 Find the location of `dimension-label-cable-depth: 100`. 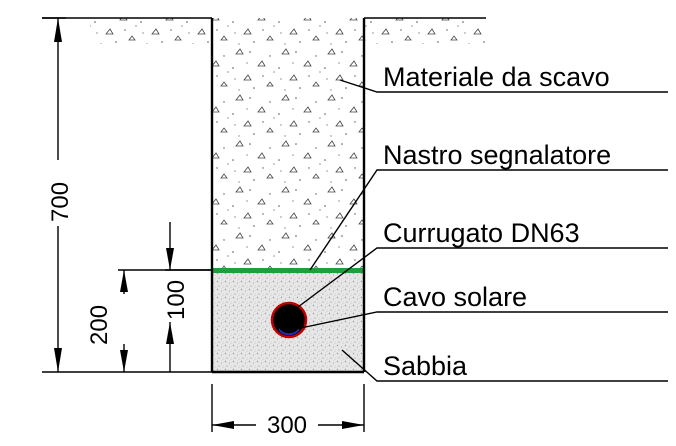

dimension-label-cable-depth: 100 is located at coordinates (176, 300).